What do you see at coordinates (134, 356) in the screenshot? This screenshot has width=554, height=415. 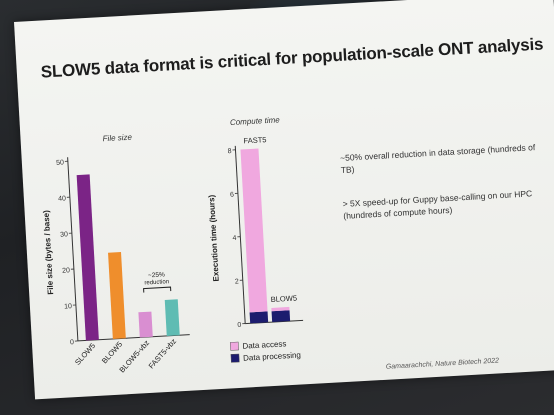 I see `x-tick-label: BLOW5-vbz` at bounding box center [134, 356].